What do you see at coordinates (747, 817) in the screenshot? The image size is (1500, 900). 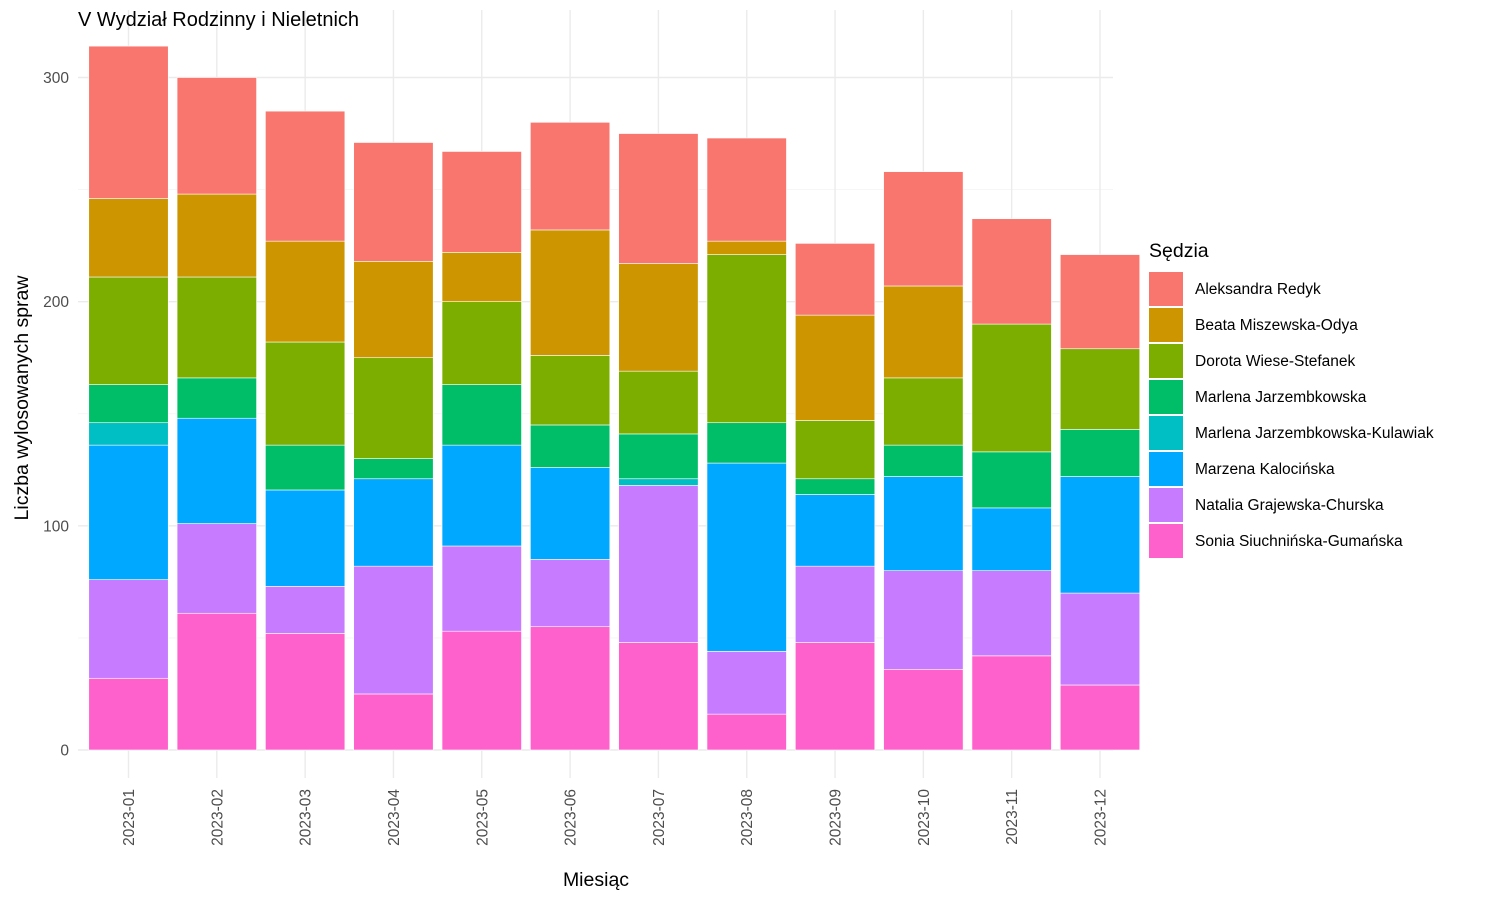 I see `x-tick-label: 2023-08` at bounding box center [747, 817].